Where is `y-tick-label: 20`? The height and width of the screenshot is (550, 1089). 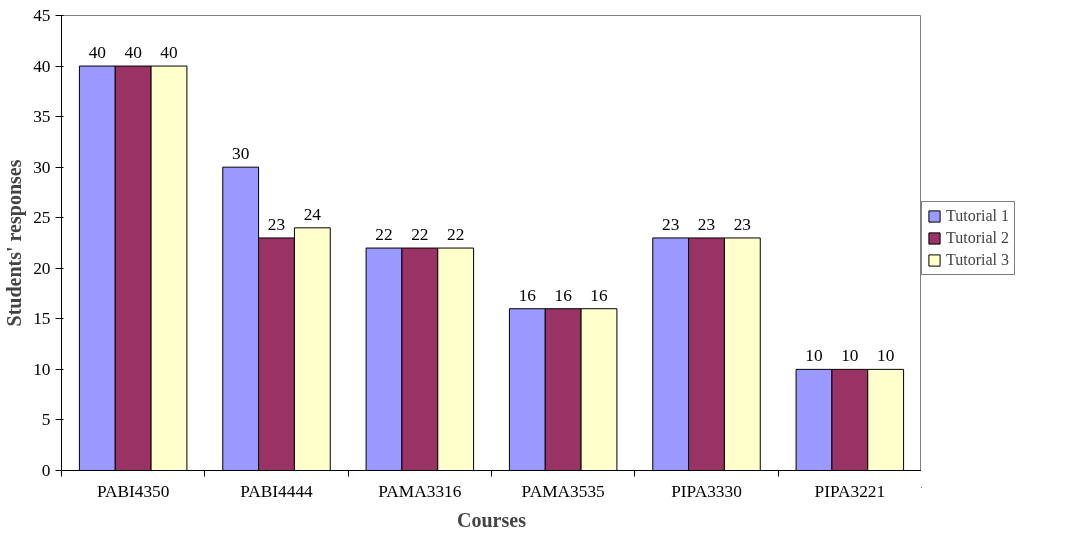
y-tick-label: 20 is located at coordinates (42, 268).